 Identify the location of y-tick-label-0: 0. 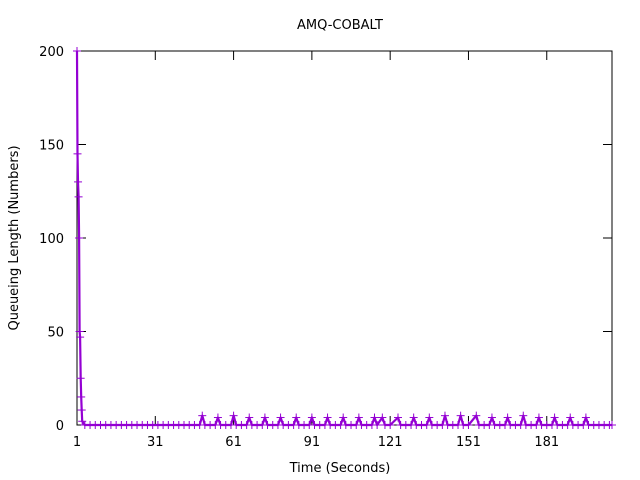
(60, 426).